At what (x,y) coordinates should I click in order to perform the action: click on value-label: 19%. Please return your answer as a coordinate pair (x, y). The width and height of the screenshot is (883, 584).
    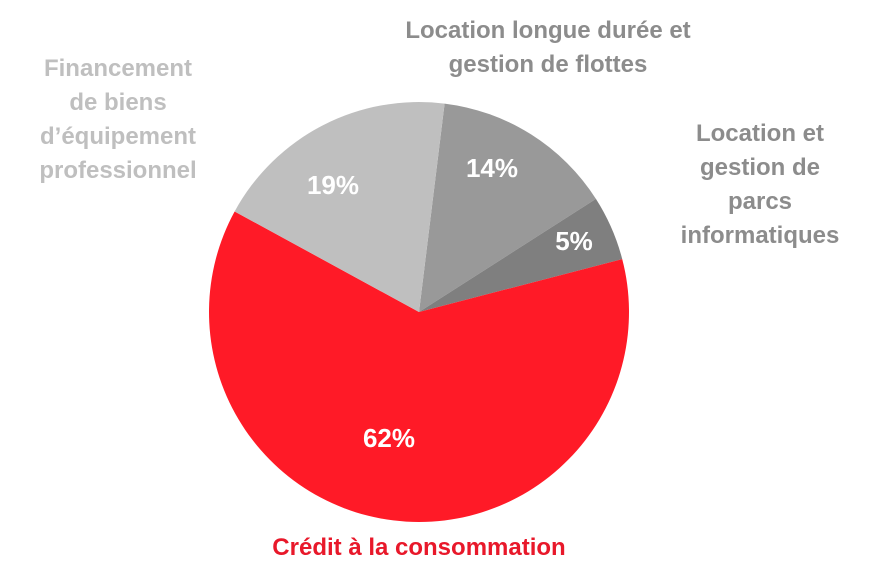
    Looking at the image, I should click on (333, 185).